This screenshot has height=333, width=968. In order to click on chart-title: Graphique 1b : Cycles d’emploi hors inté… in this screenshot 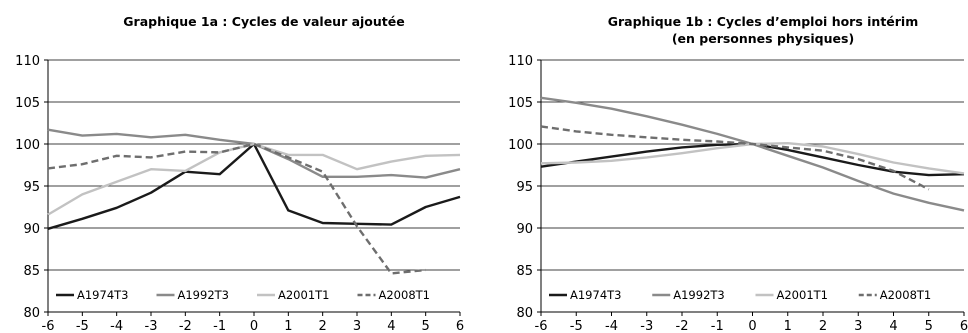, I will do `click(763, 21)`.